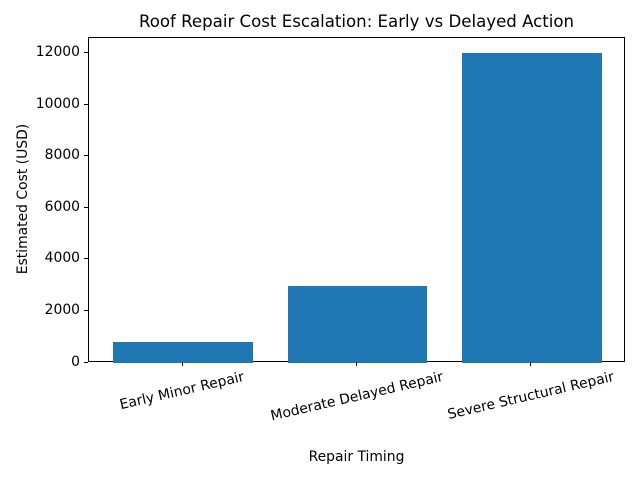  Describe the element at coordinates (356, 457) in the screenshot. I see `x-axis-label: Repair Timing` at that location.